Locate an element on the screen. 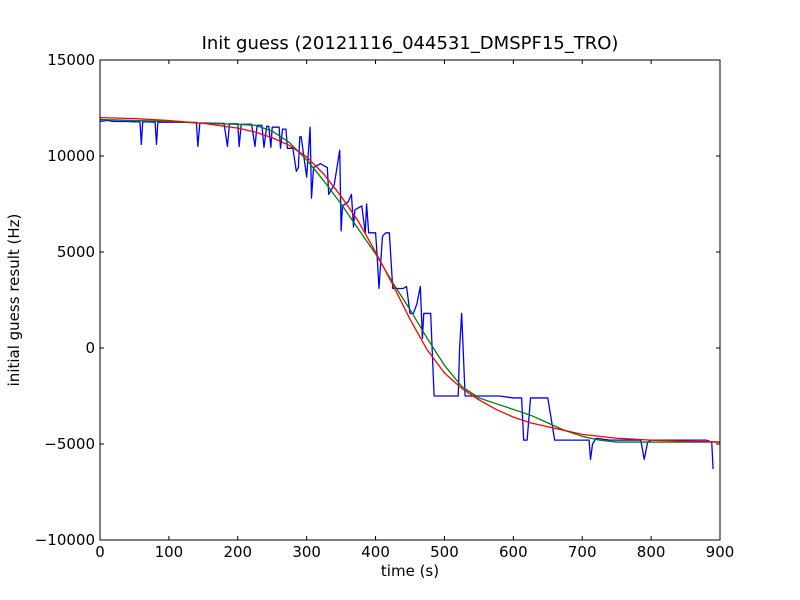  x-tick-label: 600 is located at coordinates (513, 552).